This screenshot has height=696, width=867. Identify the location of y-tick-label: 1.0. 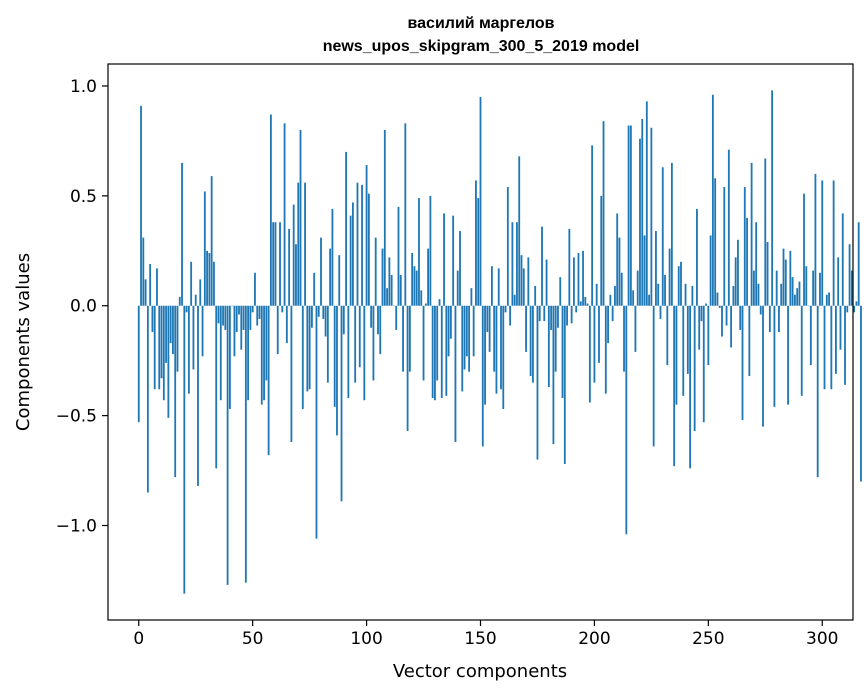
(83, 87).